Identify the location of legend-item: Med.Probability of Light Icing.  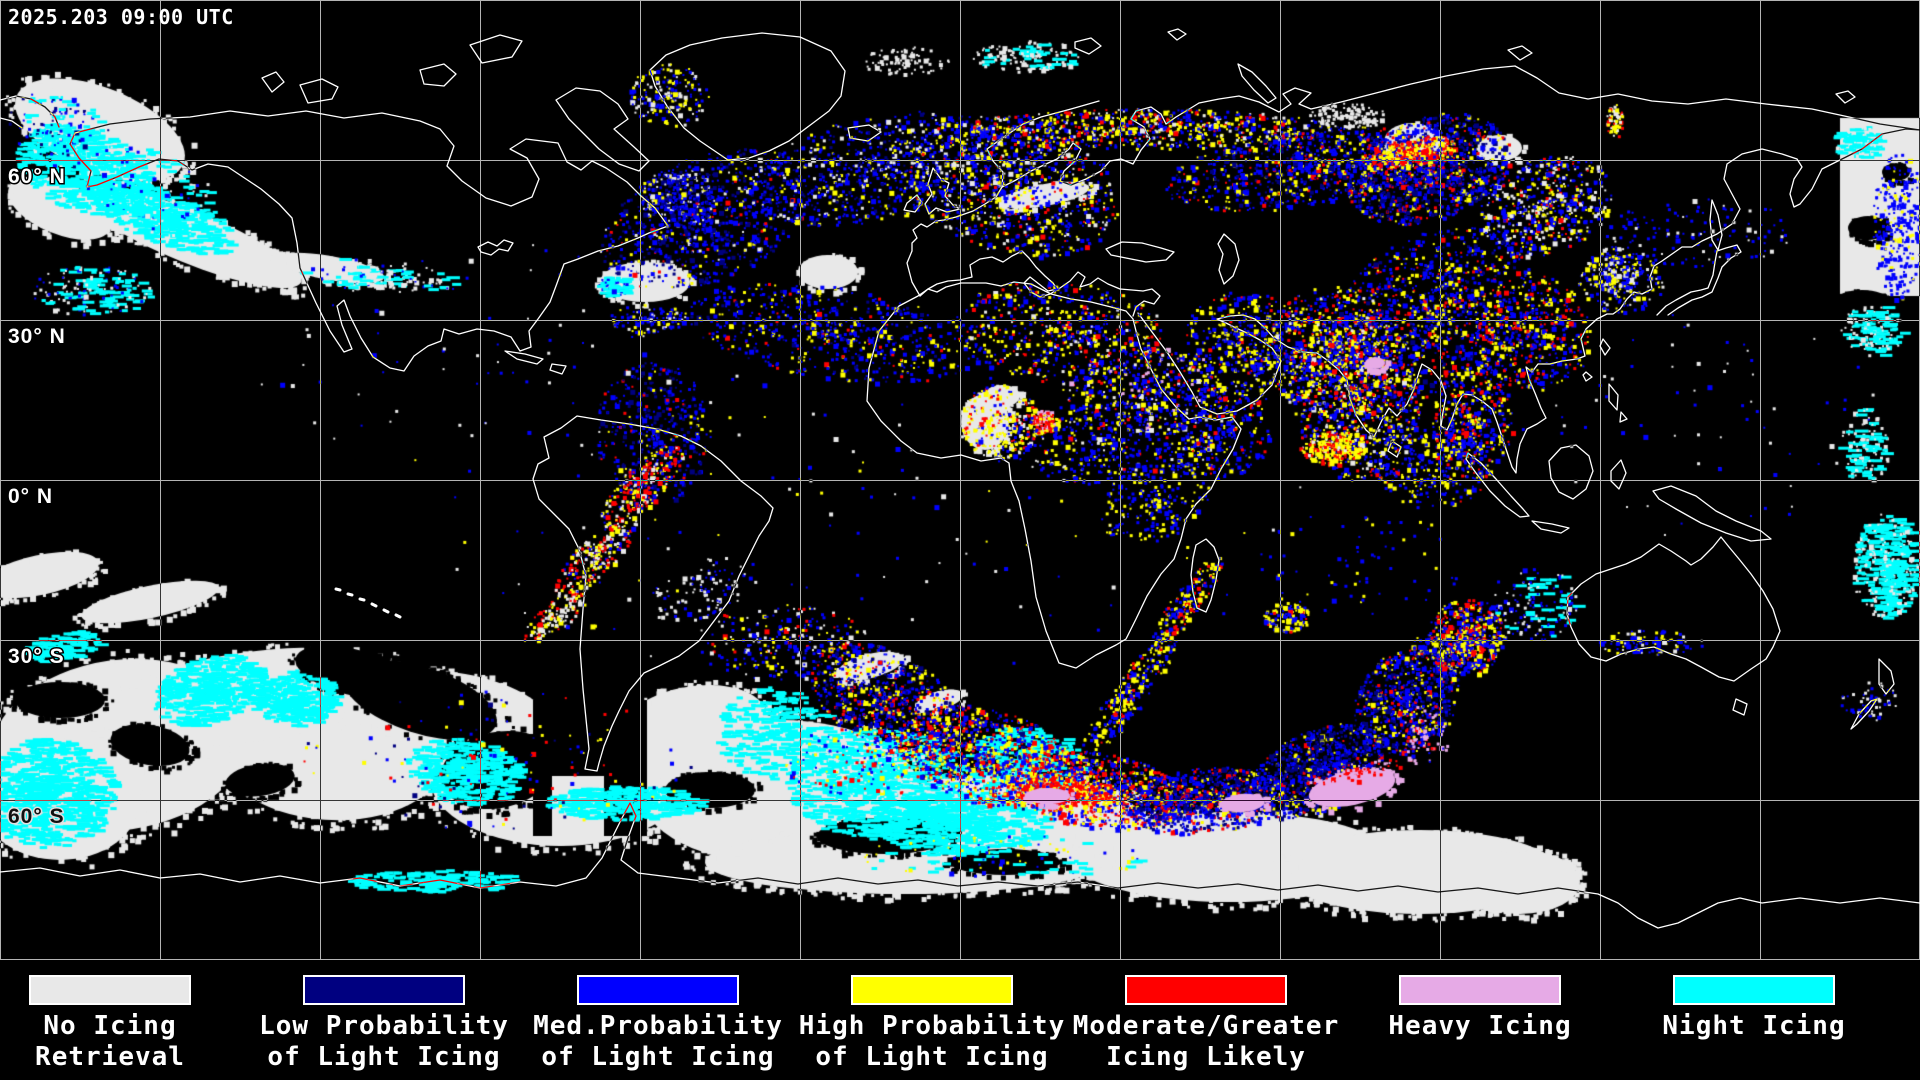
(658, 1020).